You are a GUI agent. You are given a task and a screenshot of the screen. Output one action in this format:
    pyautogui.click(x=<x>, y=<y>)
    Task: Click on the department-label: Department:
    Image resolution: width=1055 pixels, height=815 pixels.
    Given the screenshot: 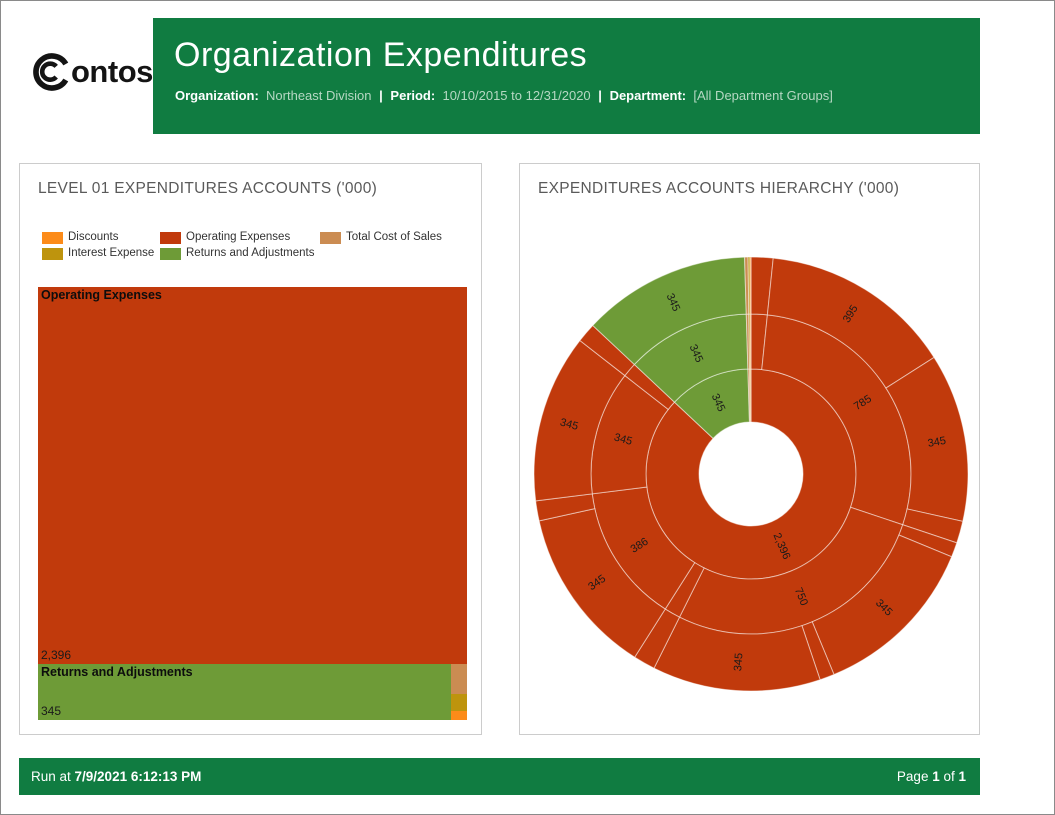 What is the action you would take?
    pyautogui.click(x=648, y=95)
    